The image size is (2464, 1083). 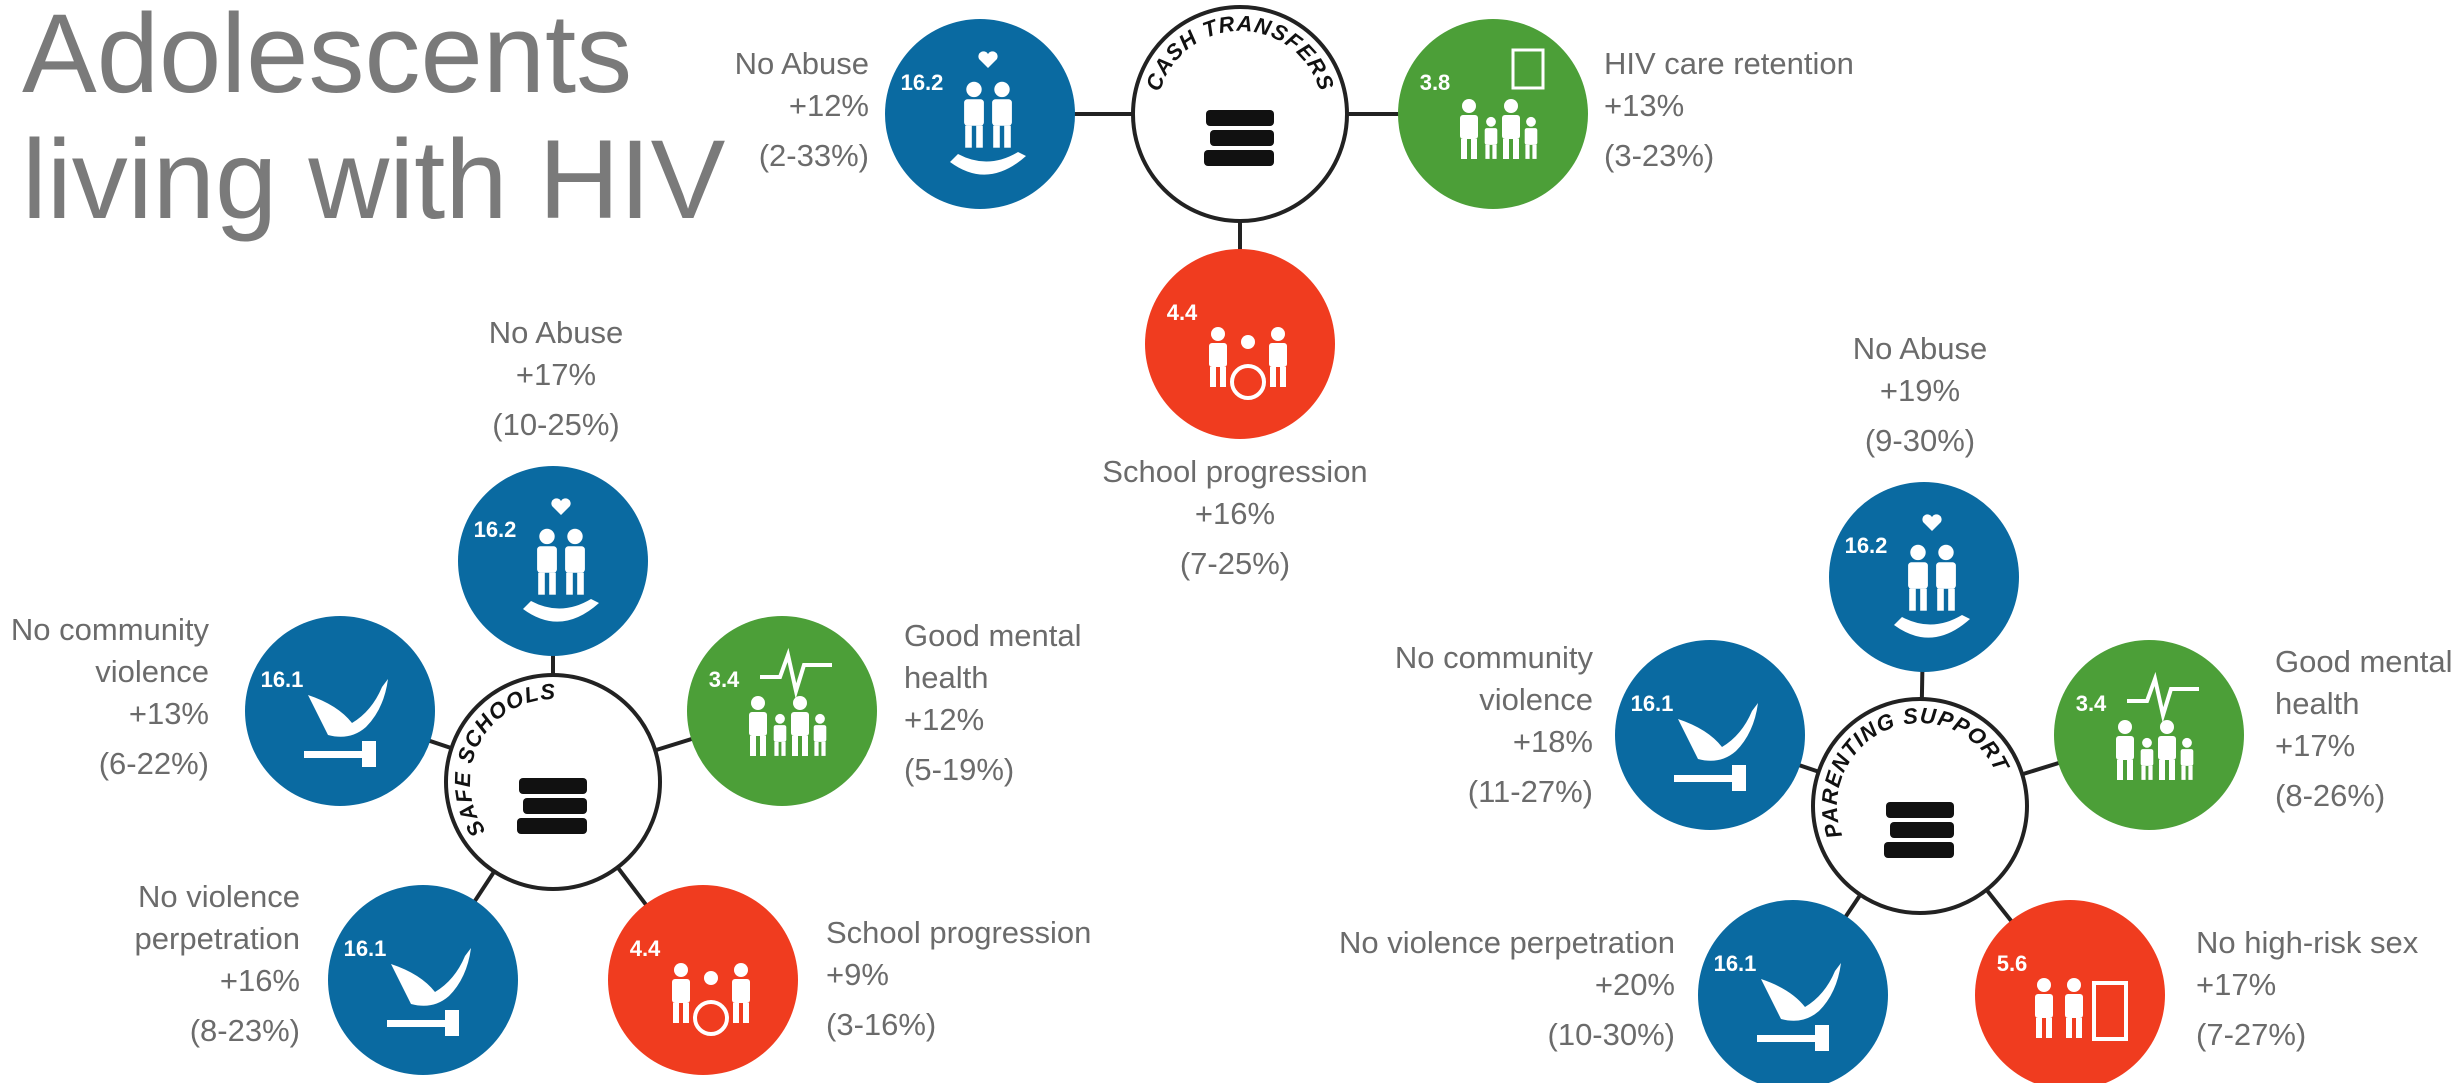 What do you see at coordinates (2012, 963) in the screenshot?
I see `sdg-code: 5.6` at bounding box center [2012, 963].